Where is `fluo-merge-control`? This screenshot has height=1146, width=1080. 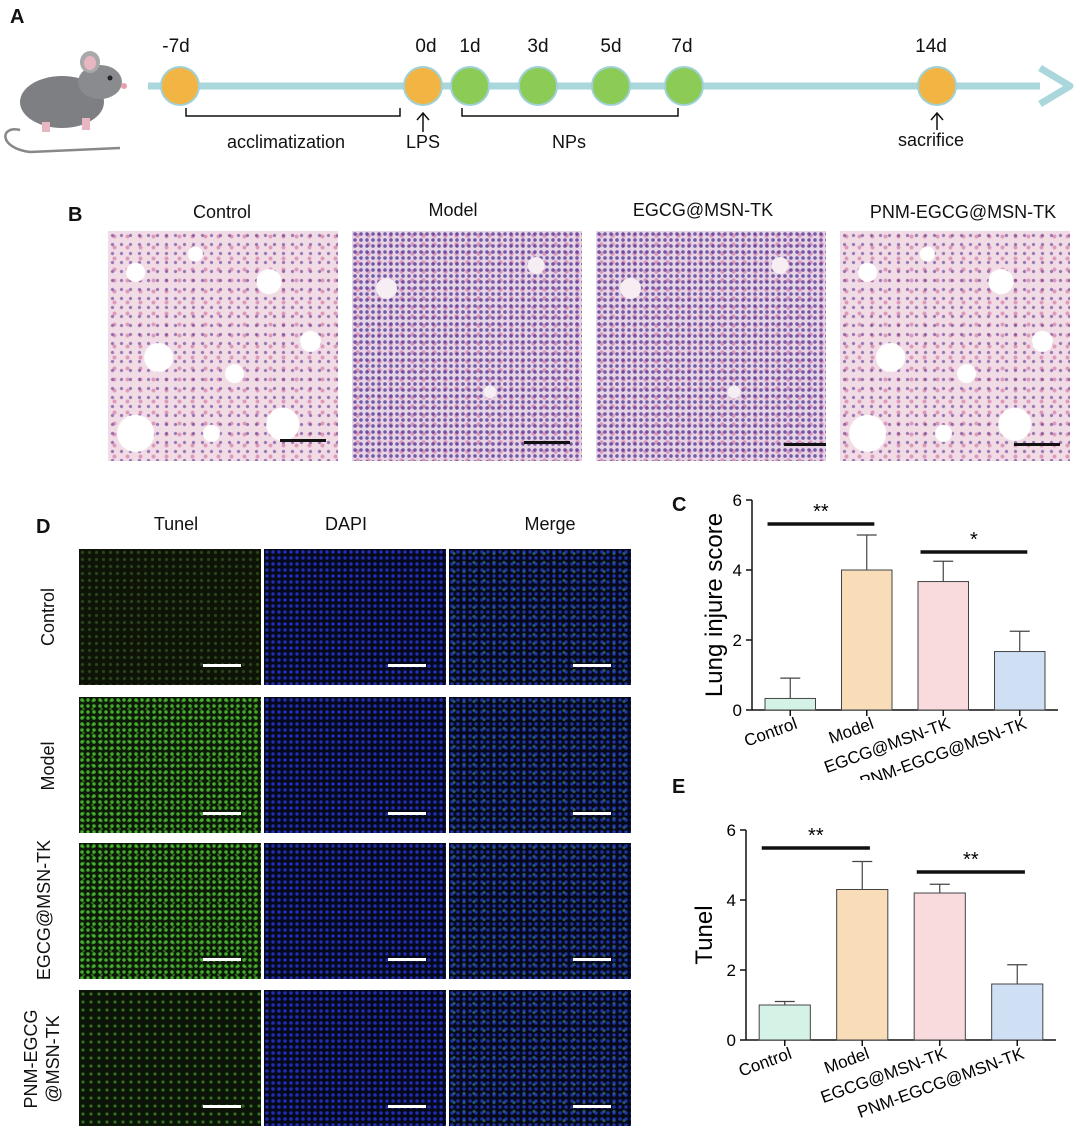 fluo-merge-control is located at coordinates (540, 617).